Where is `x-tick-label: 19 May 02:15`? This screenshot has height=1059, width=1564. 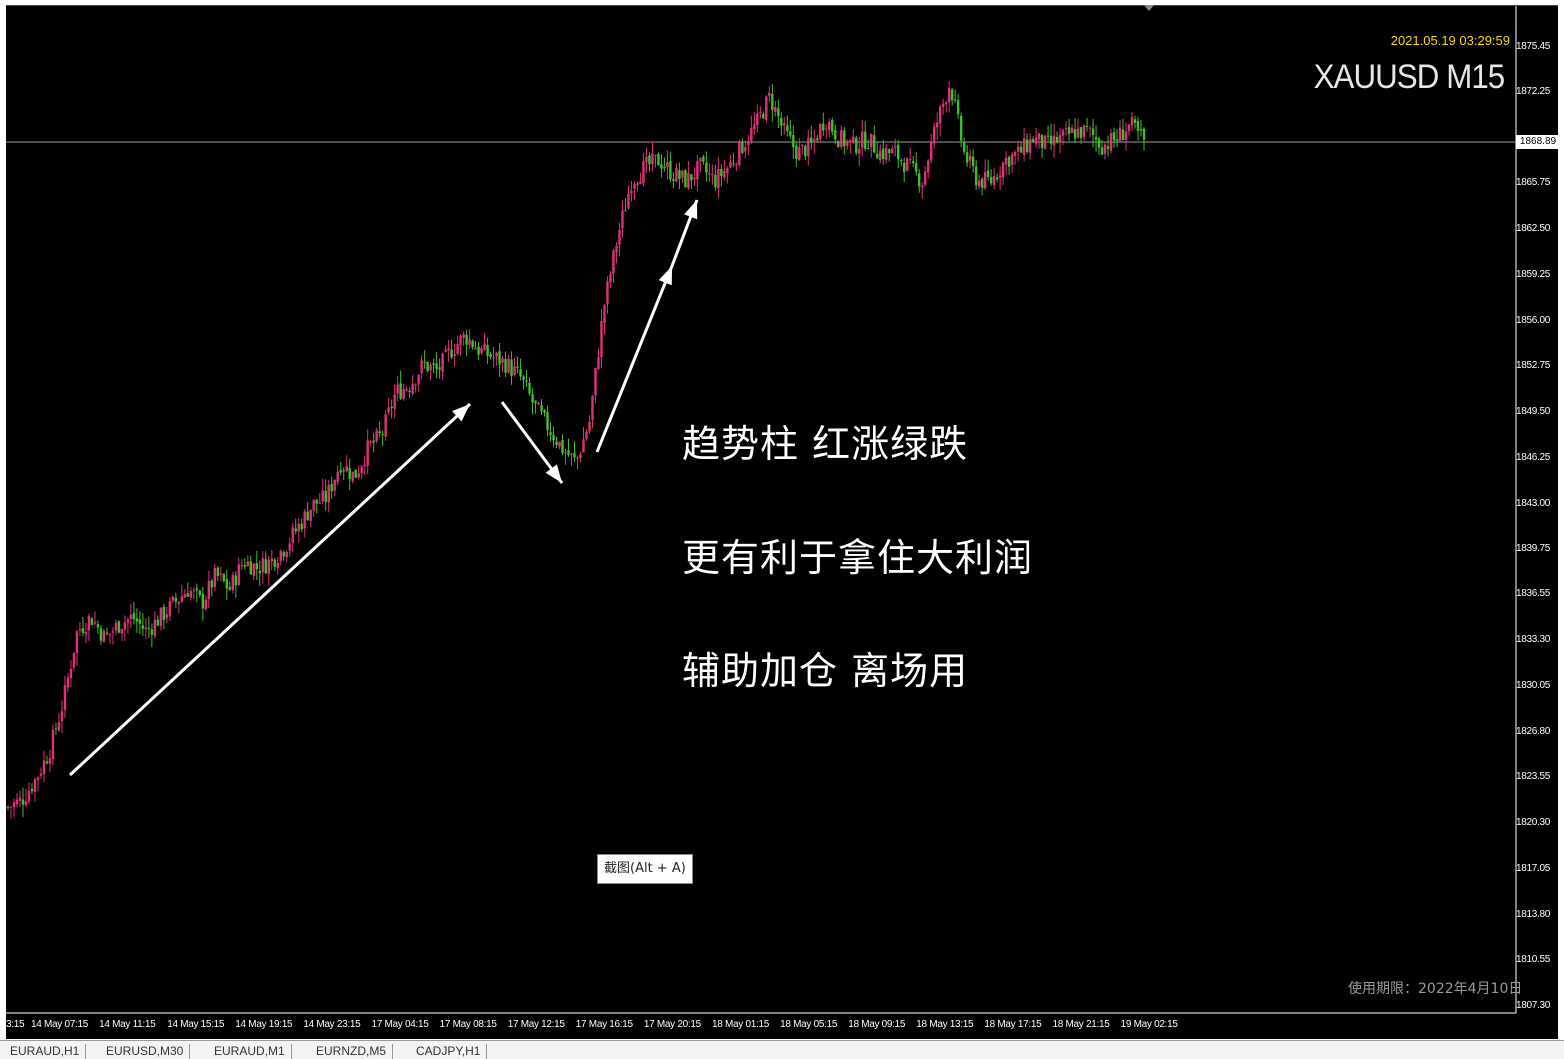 x-tick-label: 19 May 02:15 is located at coordinates (1149, 1024).